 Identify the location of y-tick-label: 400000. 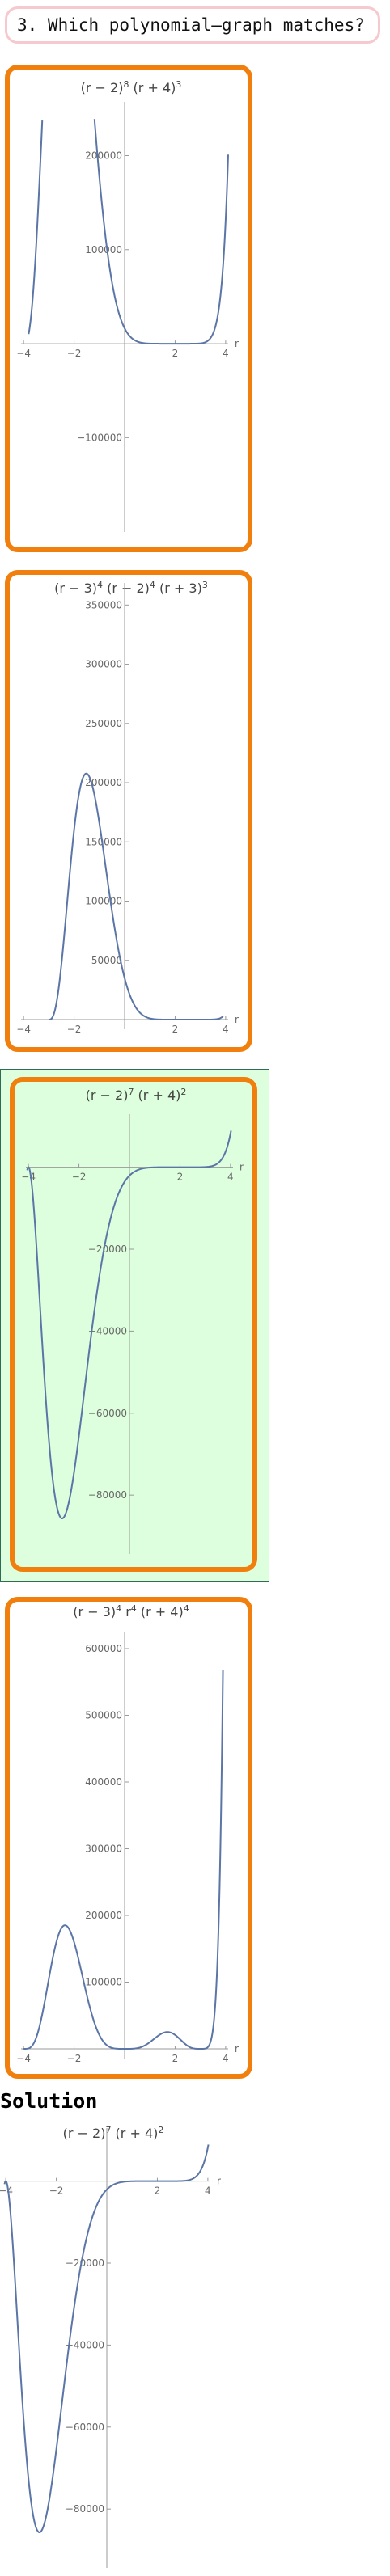
(104, 1782).